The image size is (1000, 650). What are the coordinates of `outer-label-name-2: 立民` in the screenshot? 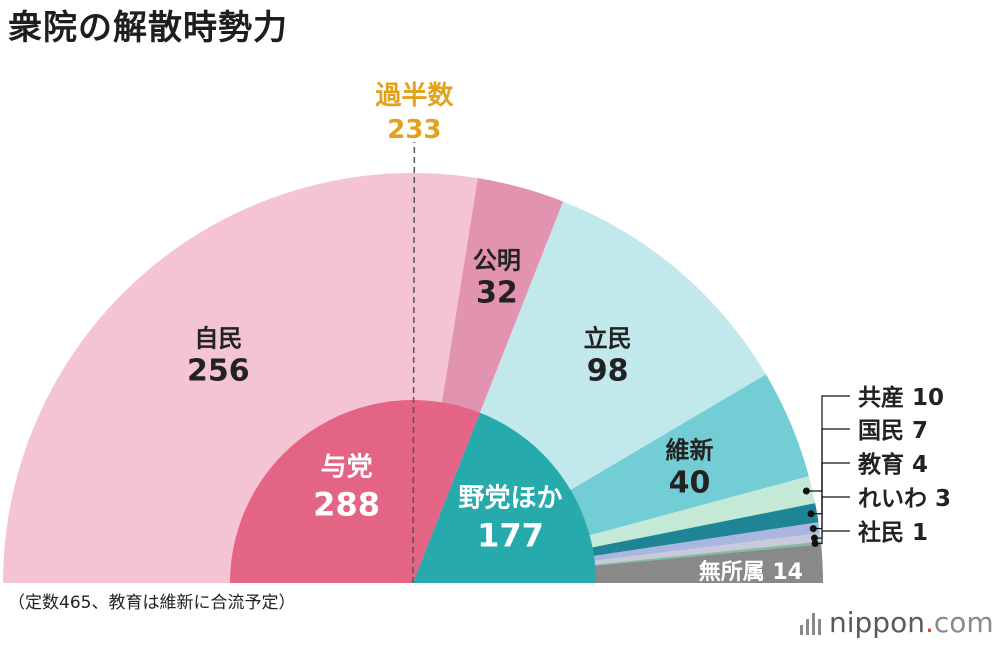 It's located at (608, 339).